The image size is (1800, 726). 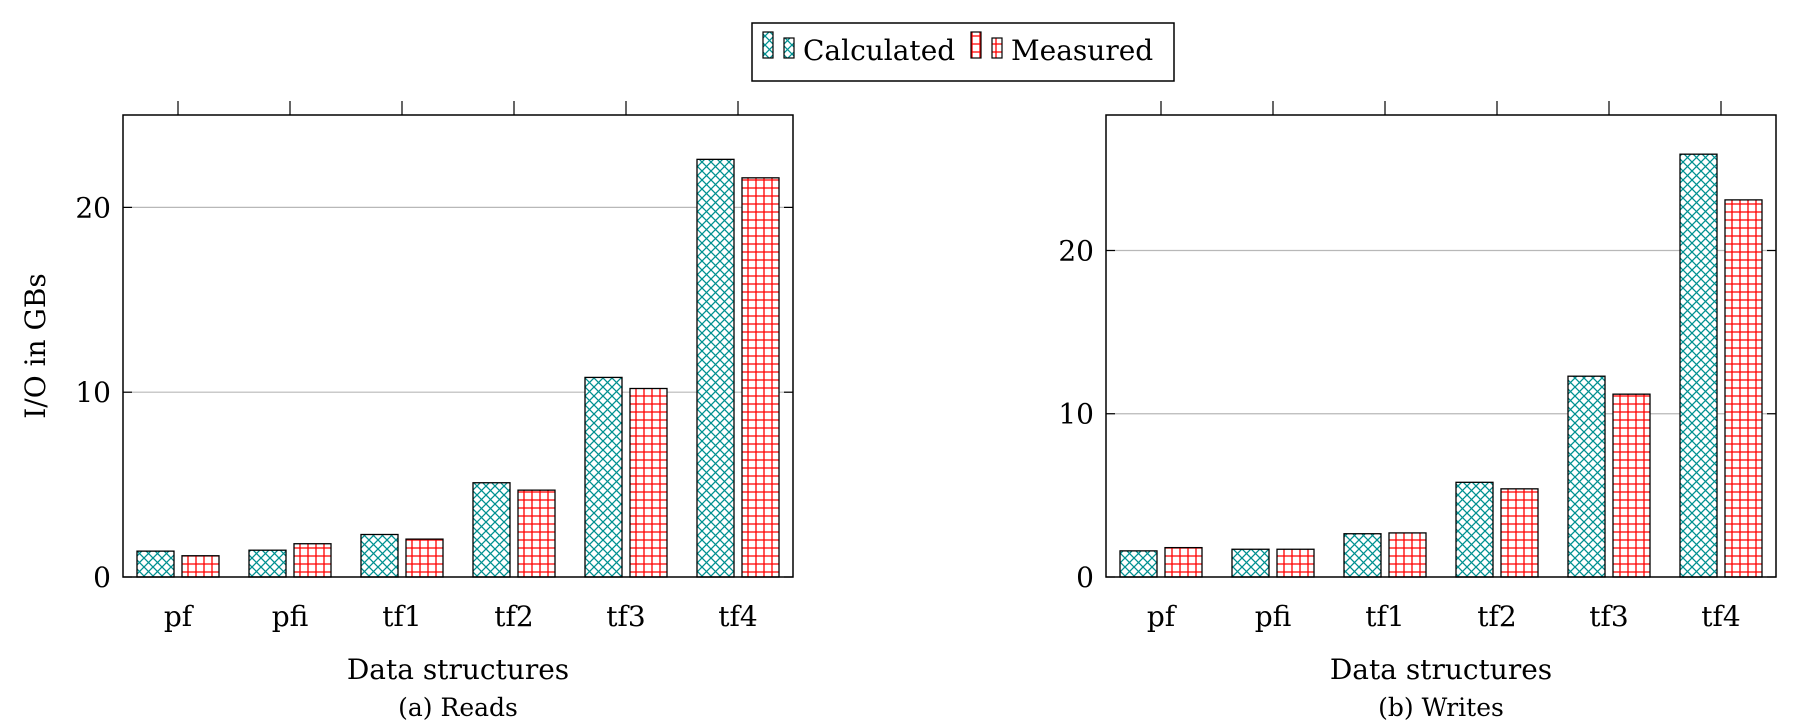 I want to click on reads-xlabel: Data structures, so click(x=458, y=669).